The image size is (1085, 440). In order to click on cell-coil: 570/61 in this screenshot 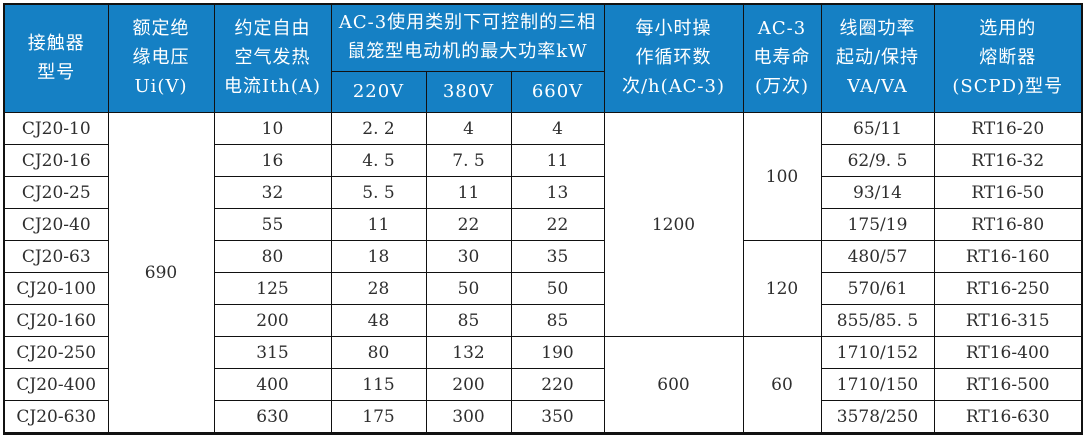, I will do `click(877, 288)`.